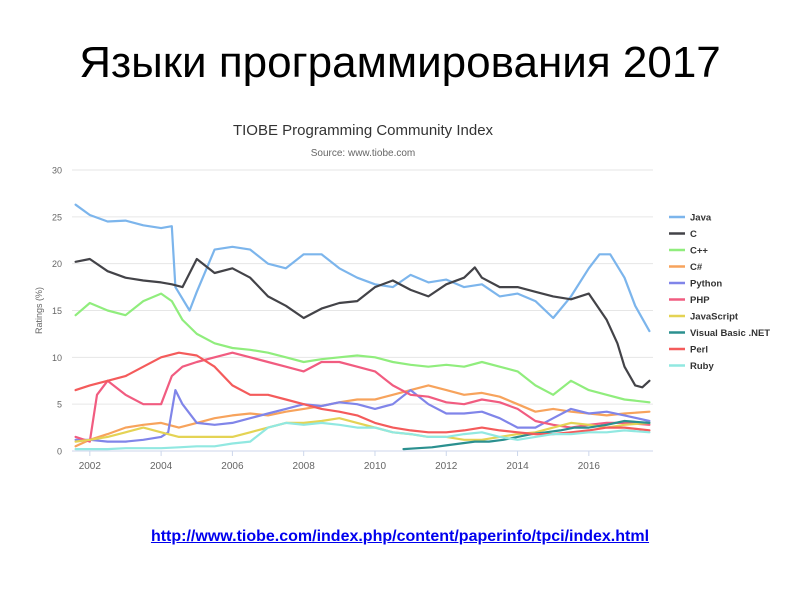 The height and width of the screenshot is (600, 800). What do you see at coordinates (400, 62) in the screenshot?
I see `slide-title: Языки программирования 2017` at bounding box center [400, 62].